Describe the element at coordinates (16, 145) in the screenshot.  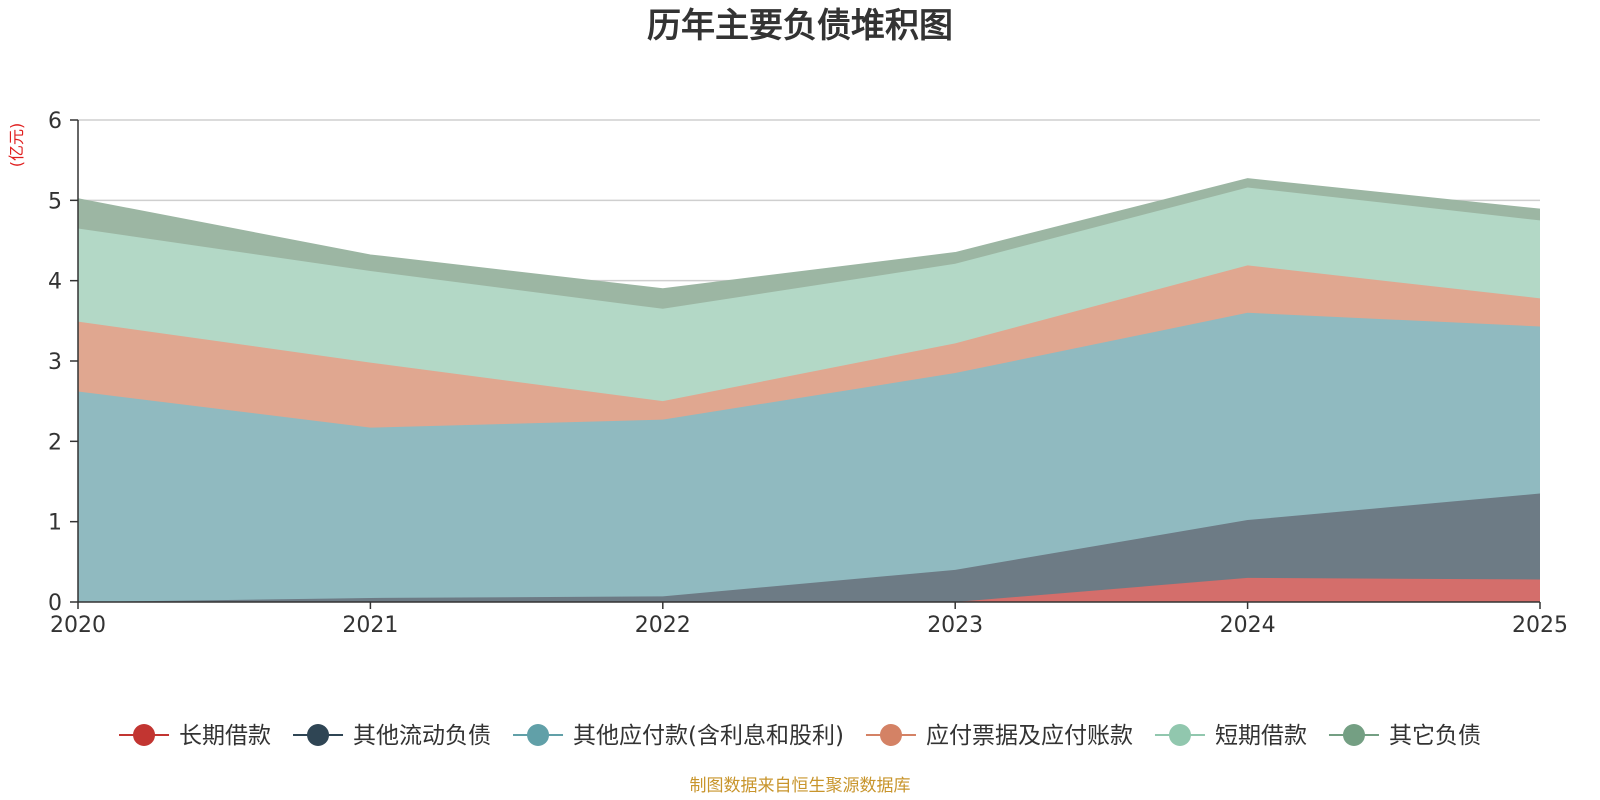
I see `y-axis-unit-label: (亿元)` at that location.